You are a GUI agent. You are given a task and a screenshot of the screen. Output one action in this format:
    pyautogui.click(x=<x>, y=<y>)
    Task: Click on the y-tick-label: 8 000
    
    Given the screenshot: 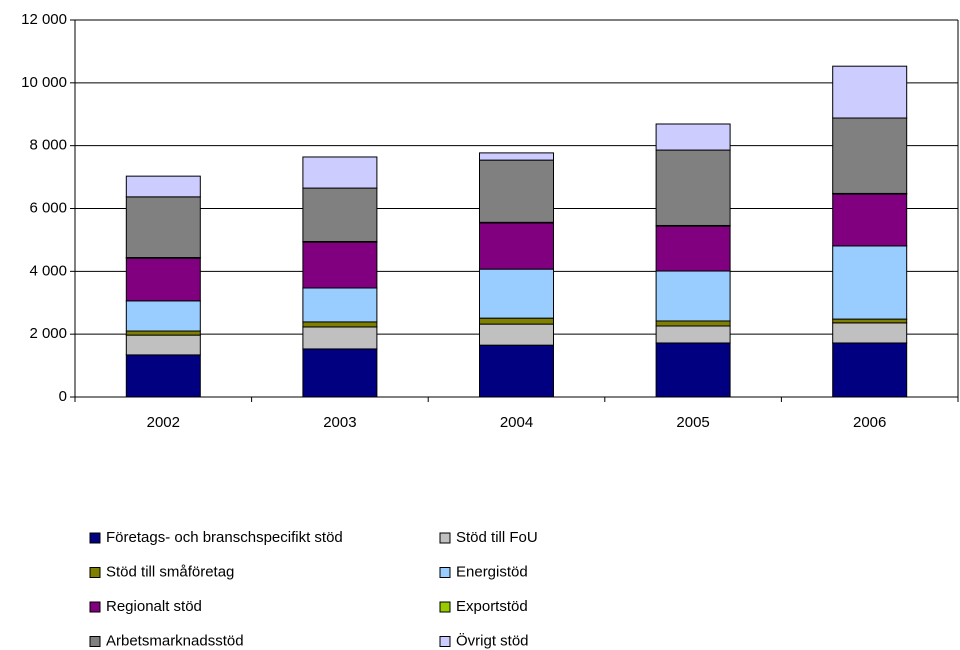 What is the action you would take?
    pyautogui.click(x=48, y=145)
    